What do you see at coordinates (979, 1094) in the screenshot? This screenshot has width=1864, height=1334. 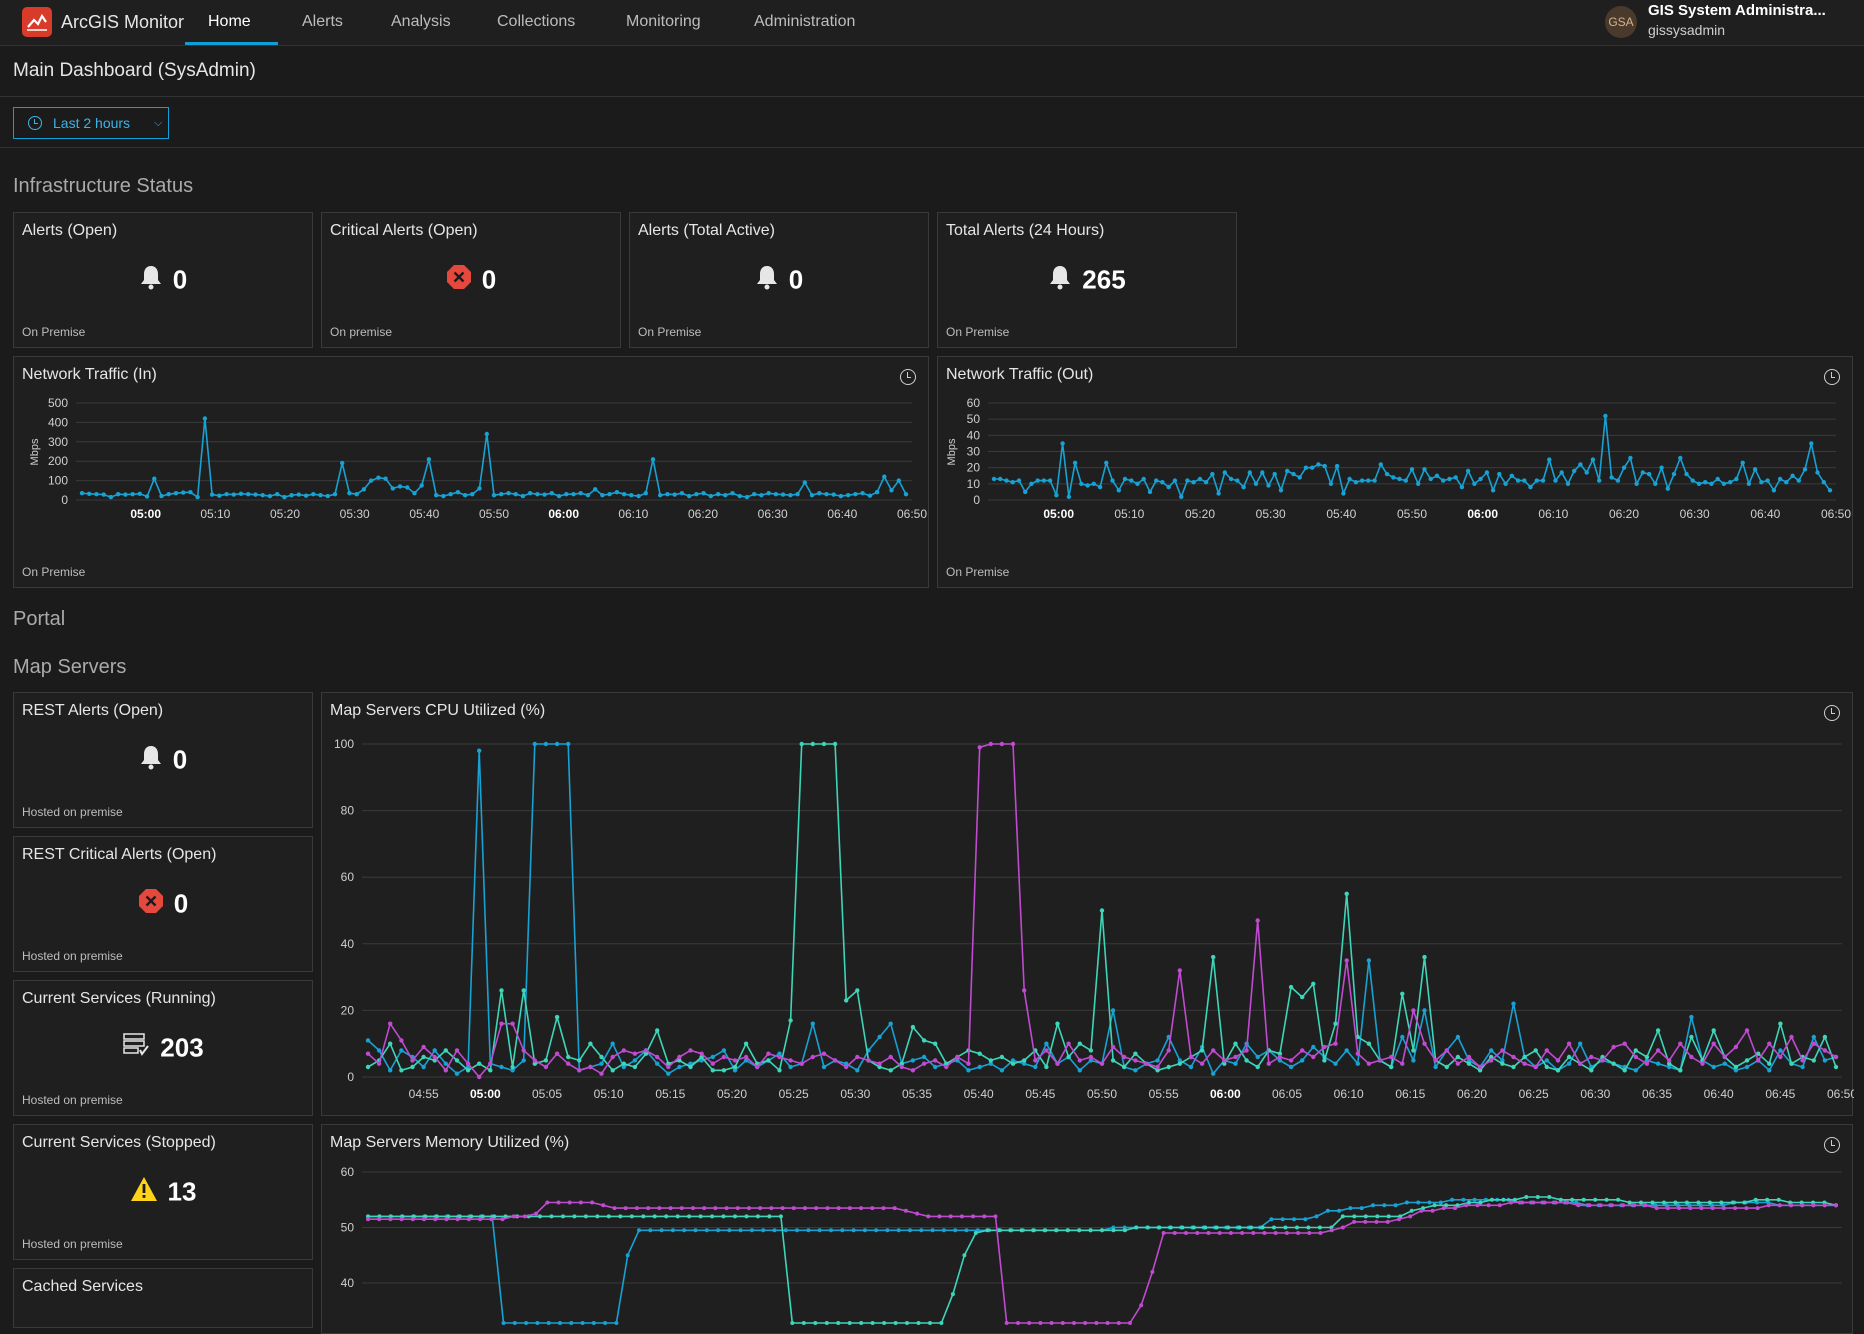 I see `x-tick-label: 05:40` at bounding box center [979, 1094].